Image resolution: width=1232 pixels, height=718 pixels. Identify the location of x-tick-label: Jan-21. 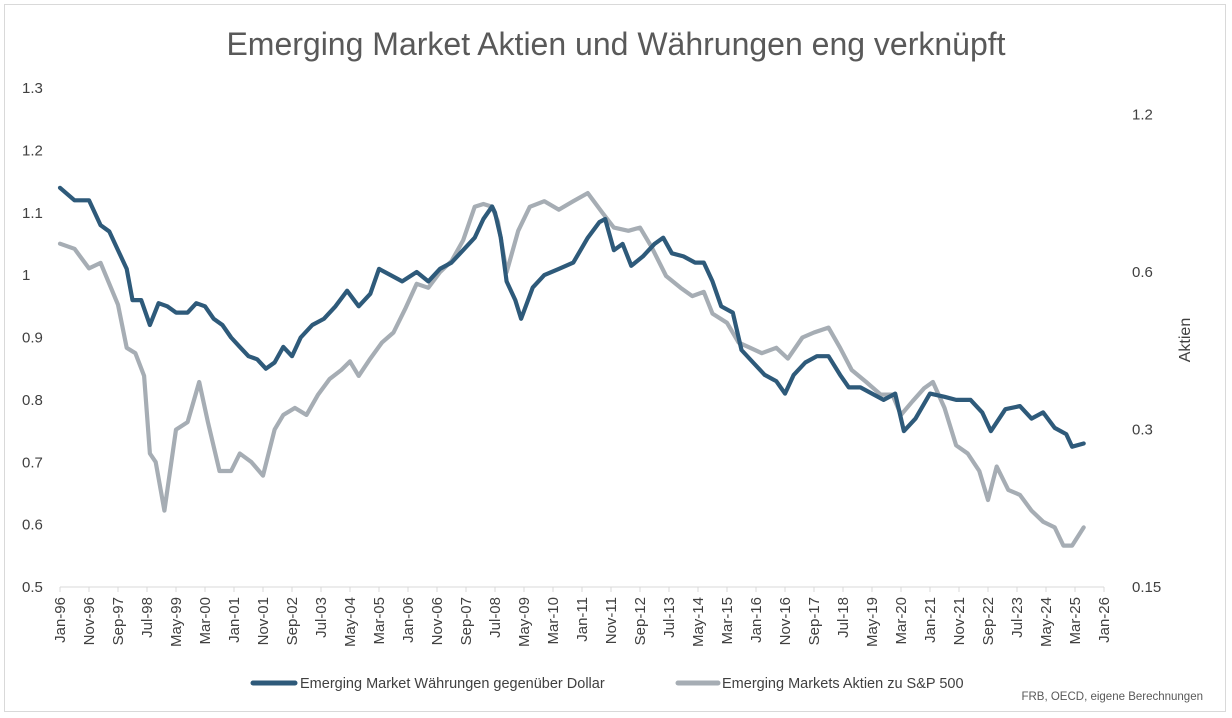
(930, 620).